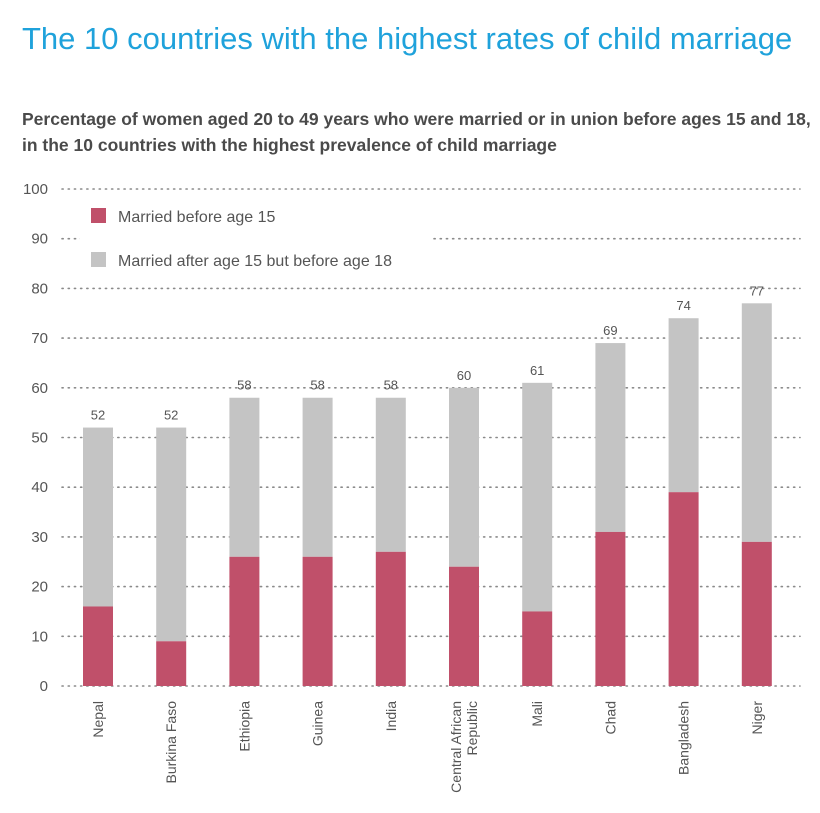 This screenshot has height=813, width=820. What do you see at coordinates (318, 723) in the screenshot?
I see `x-category-label: Guinea` at bounding box center [318, 723].